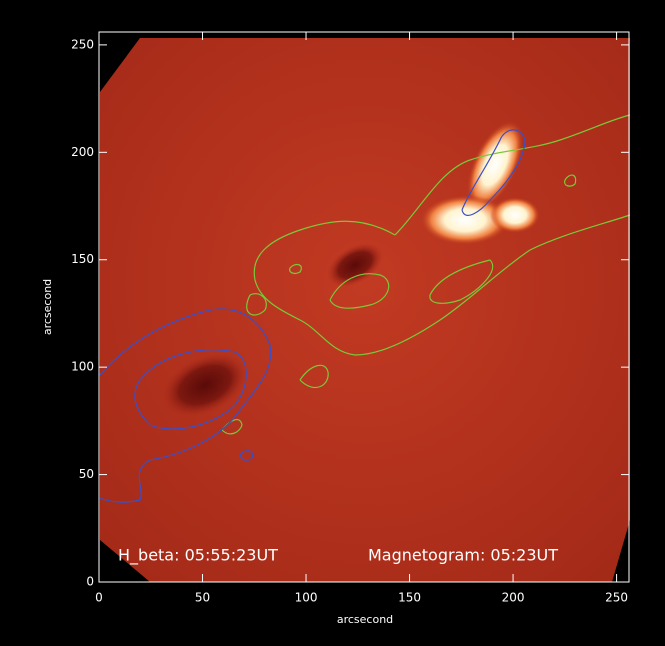 The image size is (665, 646). I want to click on y-tick-label: 150, so click(82, 259).